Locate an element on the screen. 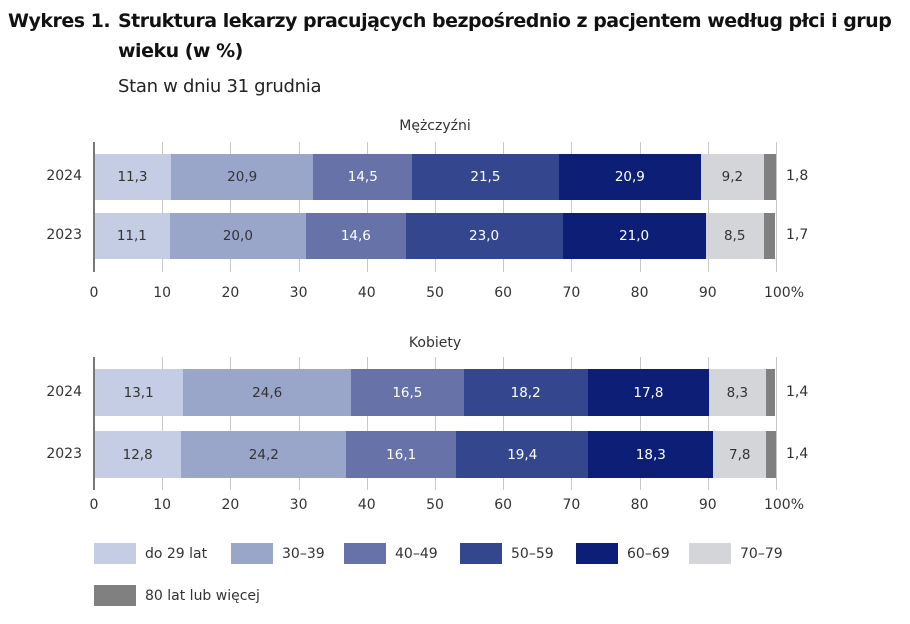  label-80-plus: 1,7 is located at coordinates (797, 235).